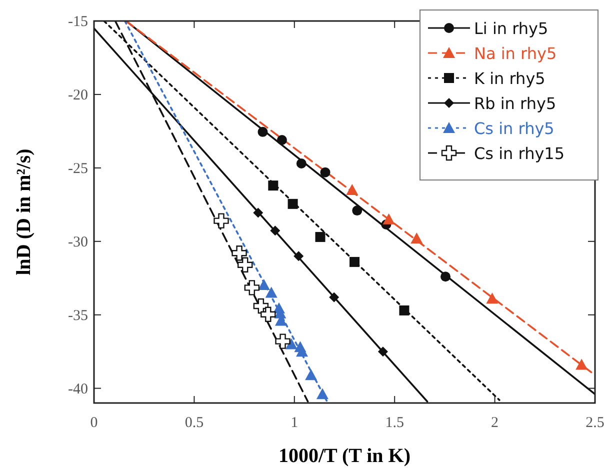  Describe the element at coordinates (515, 103) in the screenshot. I see `legend-label: Rb in rhy5` at that location.